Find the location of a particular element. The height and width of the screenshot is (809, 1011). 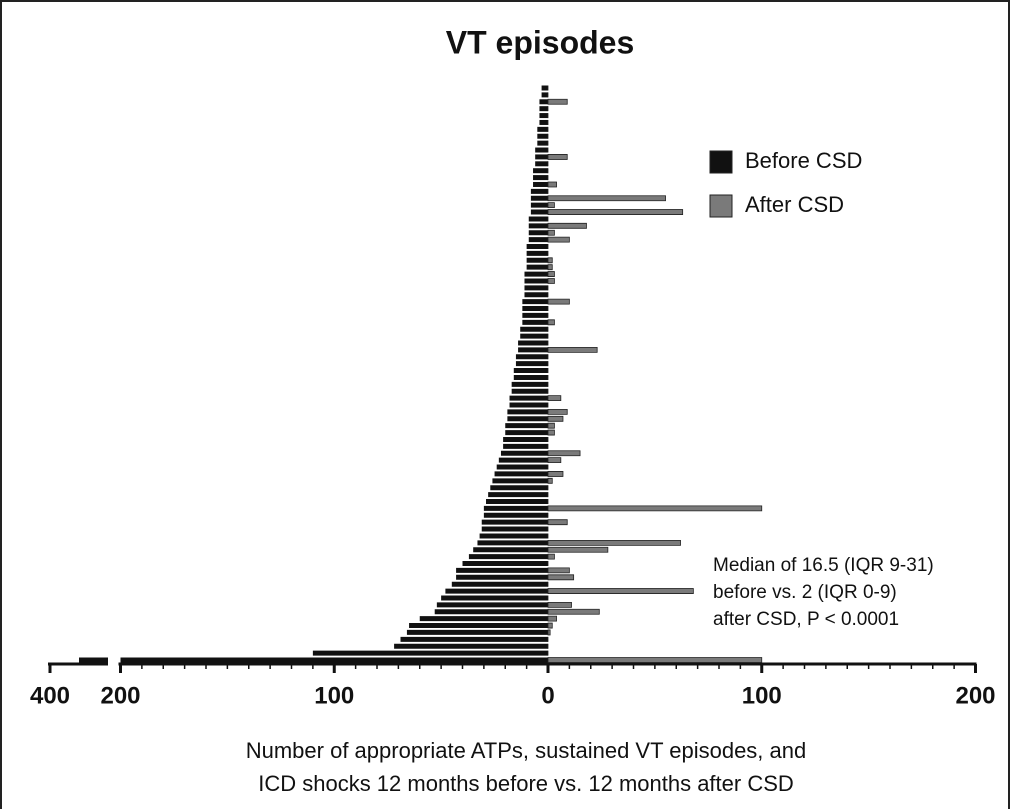

x-tick-label: 0 is located at coordinates (547, 695).